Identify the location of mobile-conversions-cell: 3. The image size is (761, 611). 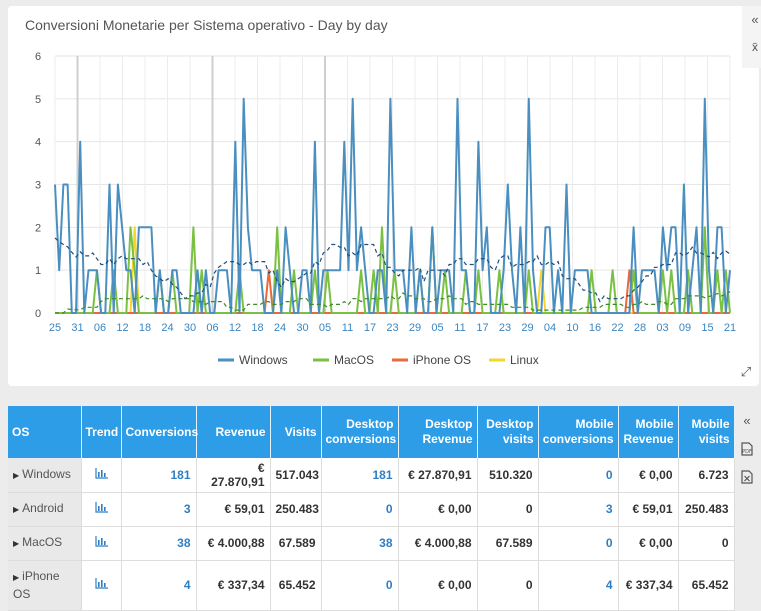
(578, 509).